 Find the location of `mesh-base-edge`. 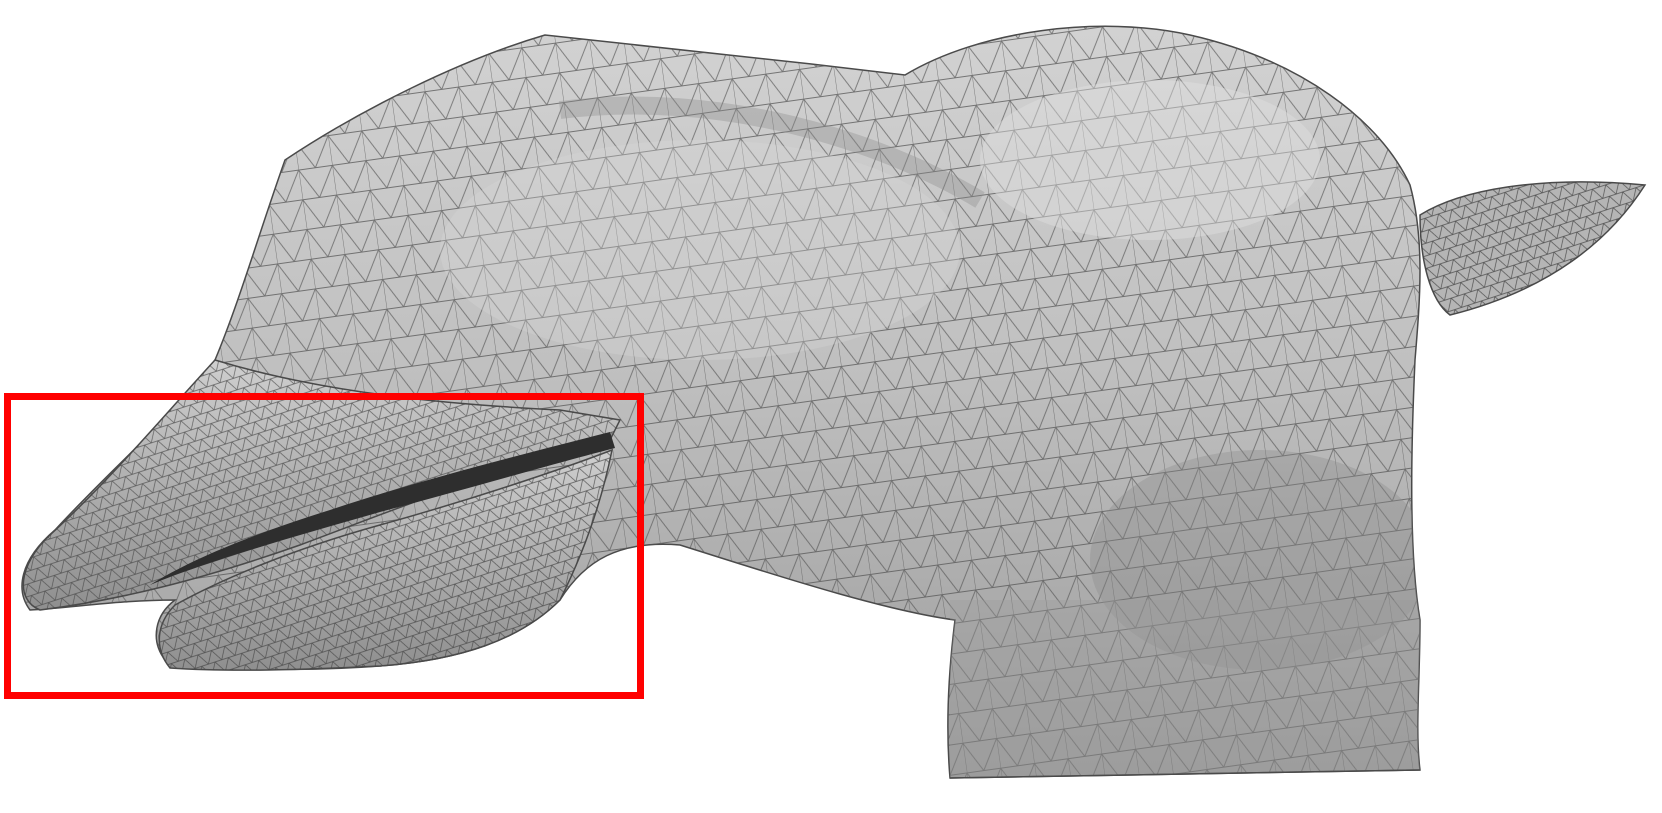

mesh-base-edge is located at coordinates (1185, 774).